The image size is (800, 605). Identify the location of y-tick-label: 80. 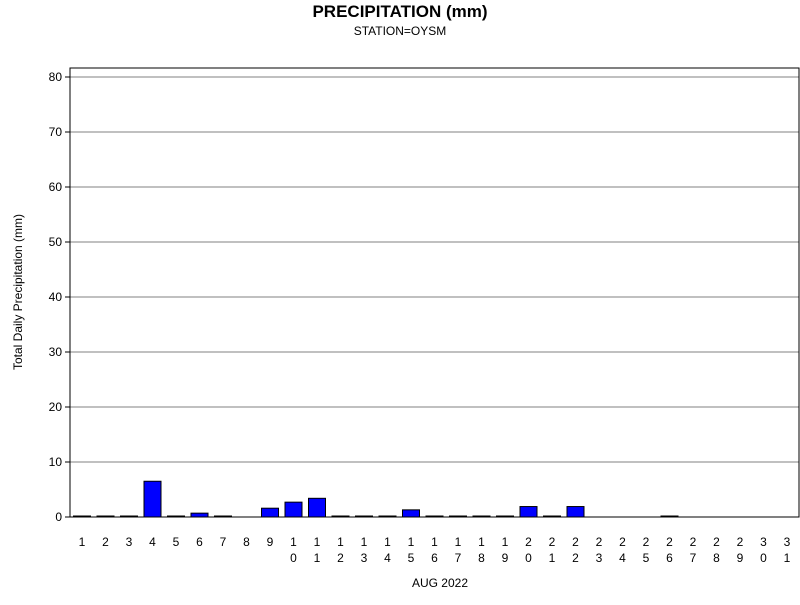
(56, 77).